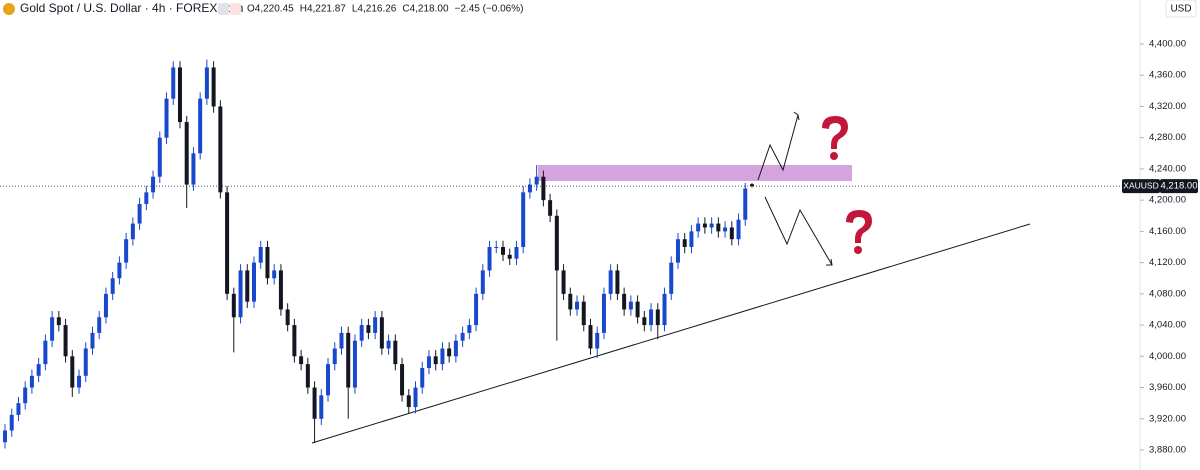  Describe the element at coordinates (1167, 44) in the screenshot. I see `y-tick-label: 4,400.00` at that location.